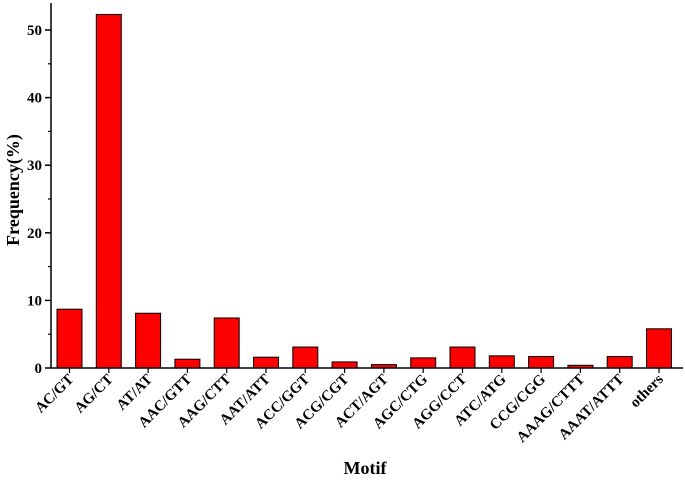 The image size is (685, 482). Describe the element at coordinates (619, 362) in the screenshot. I see `bar-aaat-attt` at that location.